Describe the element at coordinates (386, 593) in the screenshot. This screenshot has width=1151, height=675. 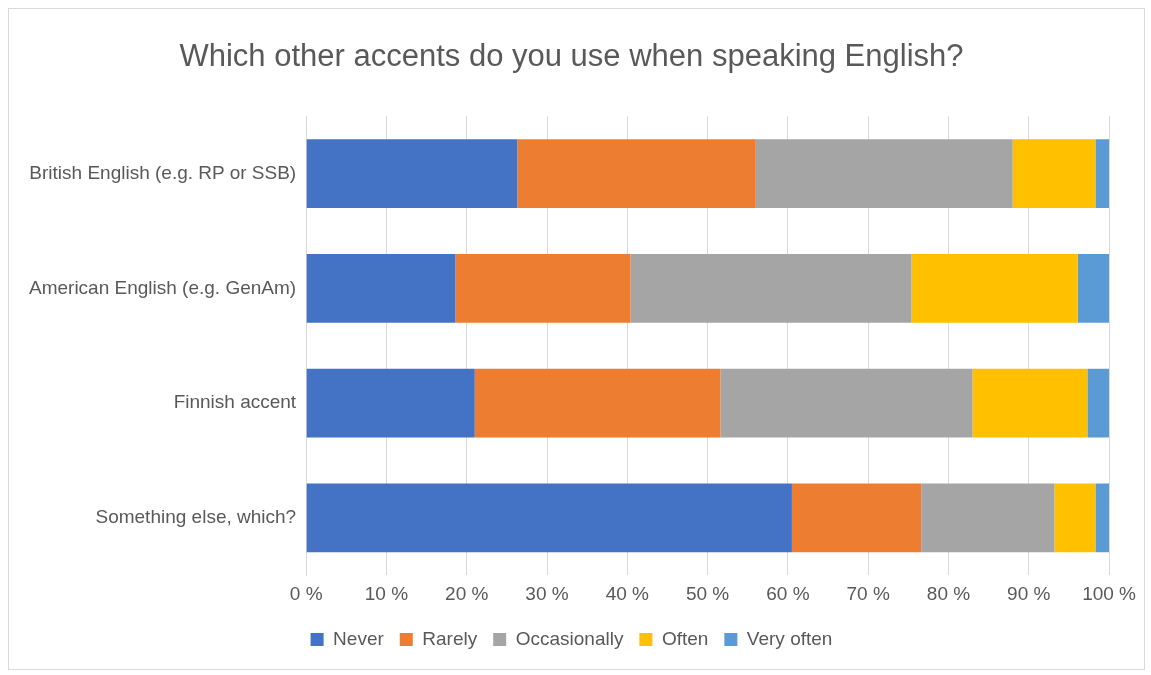
I see `x-tick-label: 10 %` at that location.